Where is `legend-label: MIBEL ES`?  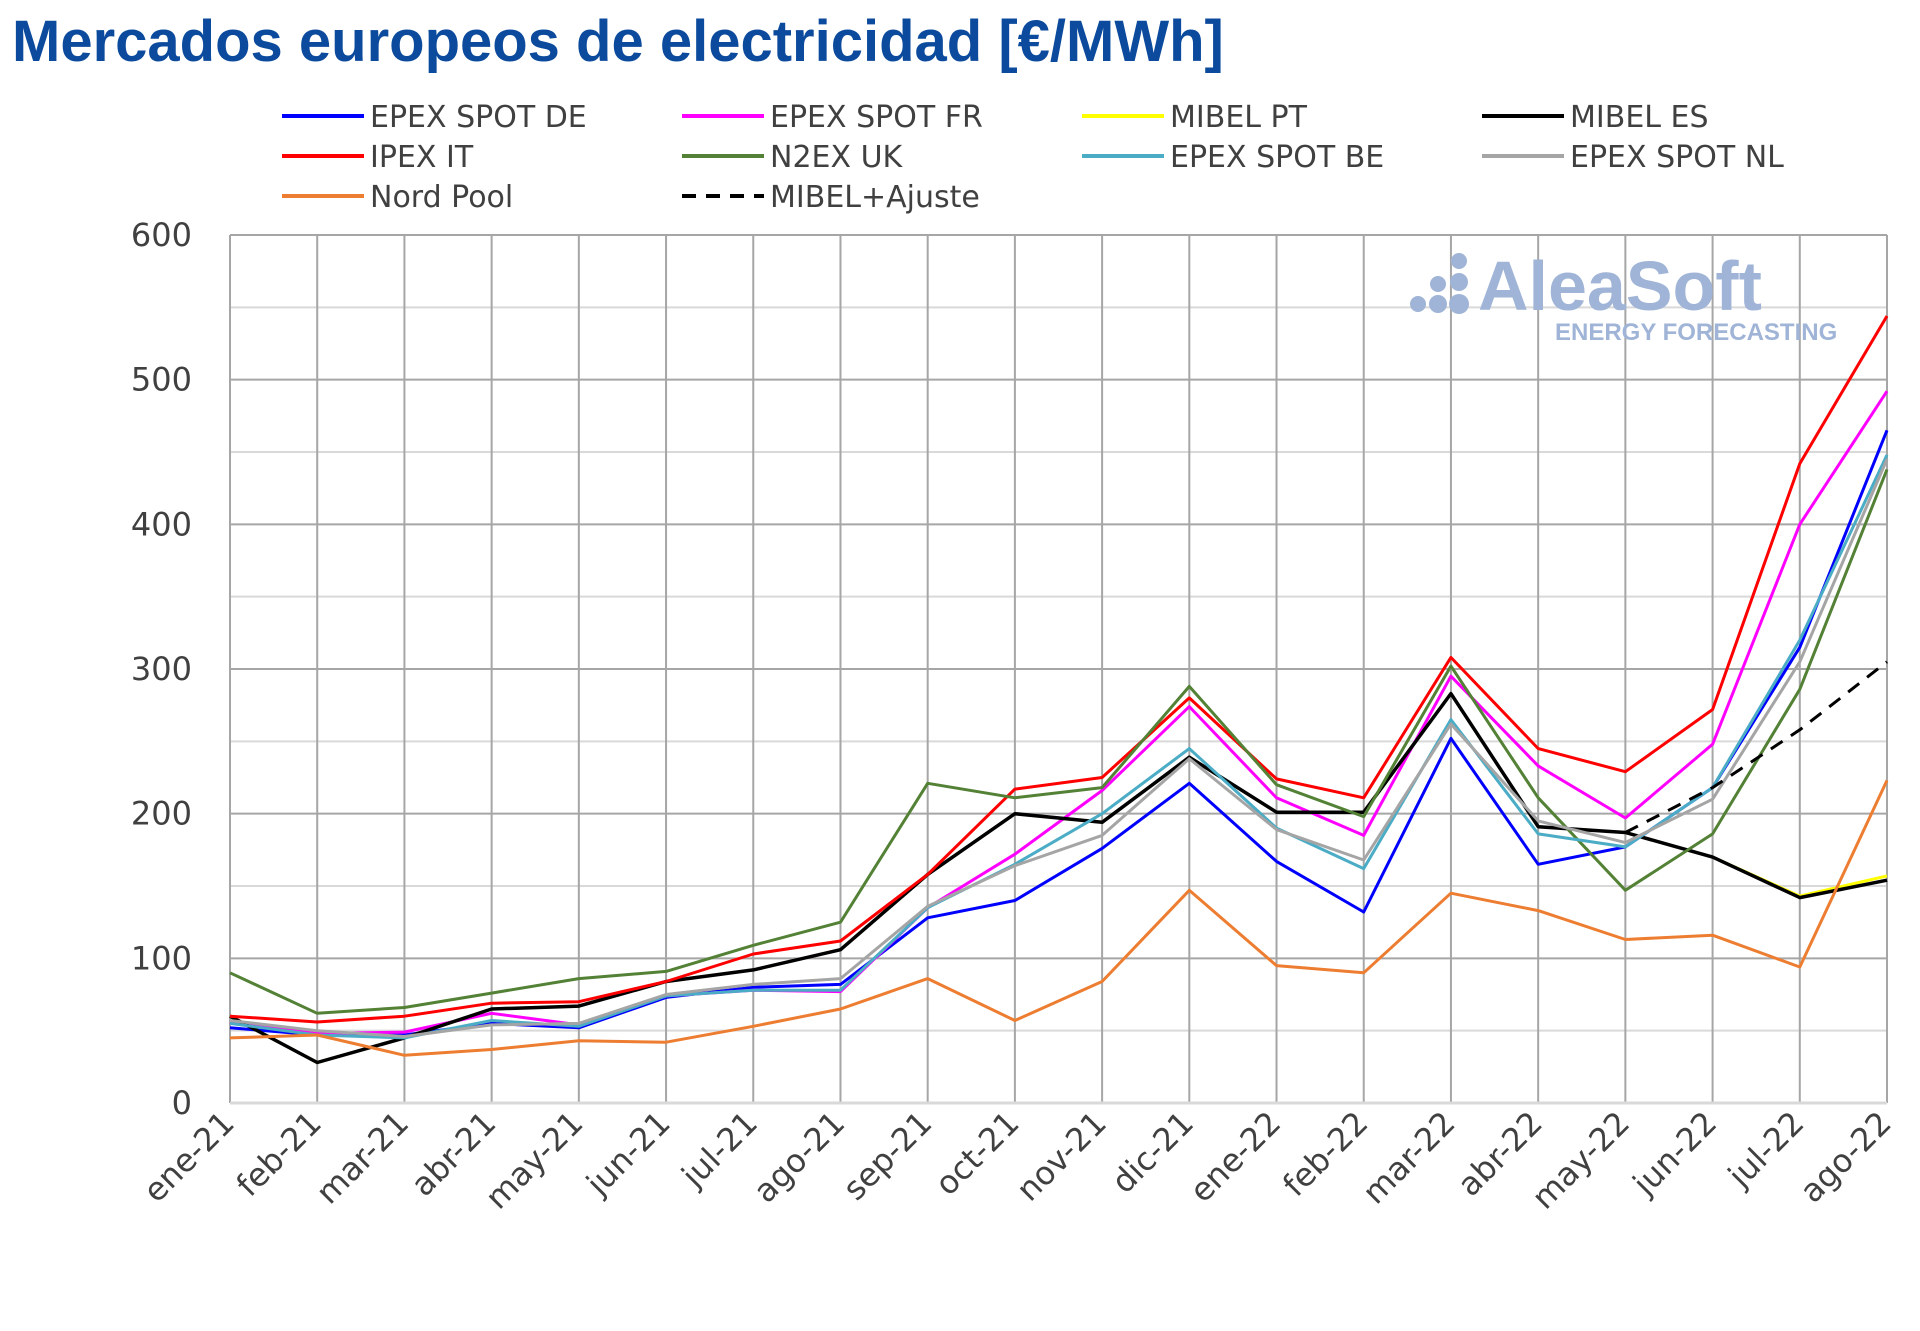
legend-label: MIBEL ES is located at coordinates (1639, 117).